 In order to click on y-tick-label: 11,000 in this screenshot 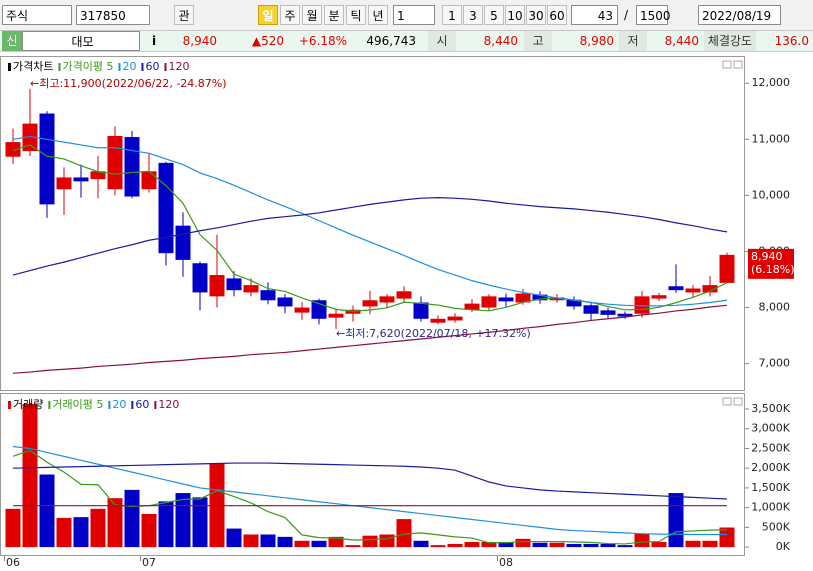, I will do `click(771, 138)`.